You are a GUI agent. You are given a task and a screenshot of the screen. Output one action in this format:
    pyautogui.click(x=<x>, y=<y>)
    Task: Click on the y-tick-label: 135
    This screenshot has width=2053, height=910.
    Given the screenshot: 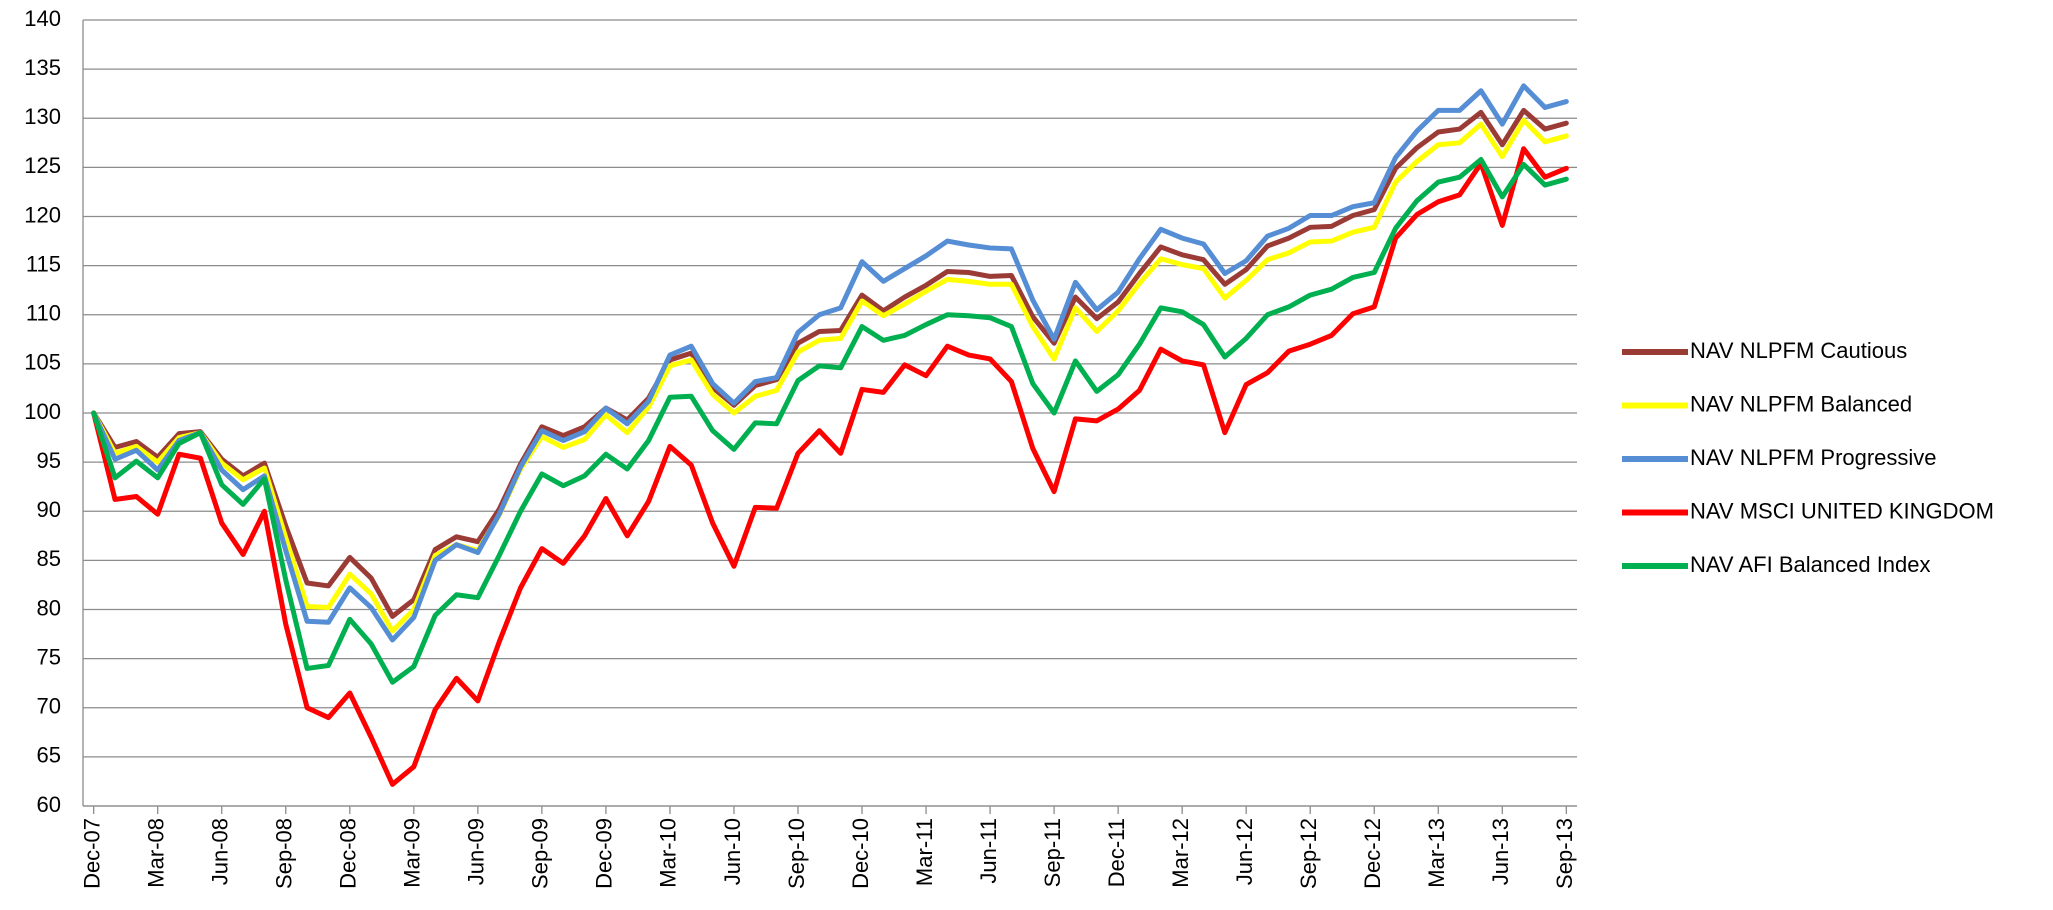 What is the action you would take?
    pyautogui.click(x=42, y=67)
    